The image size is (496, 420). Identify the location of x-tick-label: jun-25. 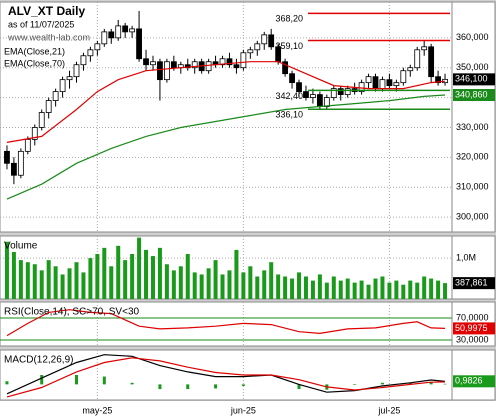
(243, 410).